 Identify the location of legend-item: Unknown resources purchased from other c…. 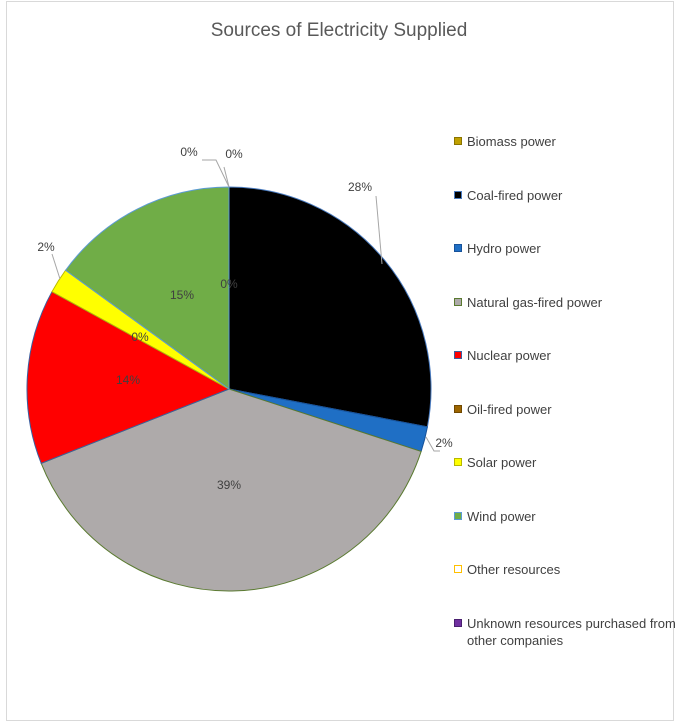
(565, 642).